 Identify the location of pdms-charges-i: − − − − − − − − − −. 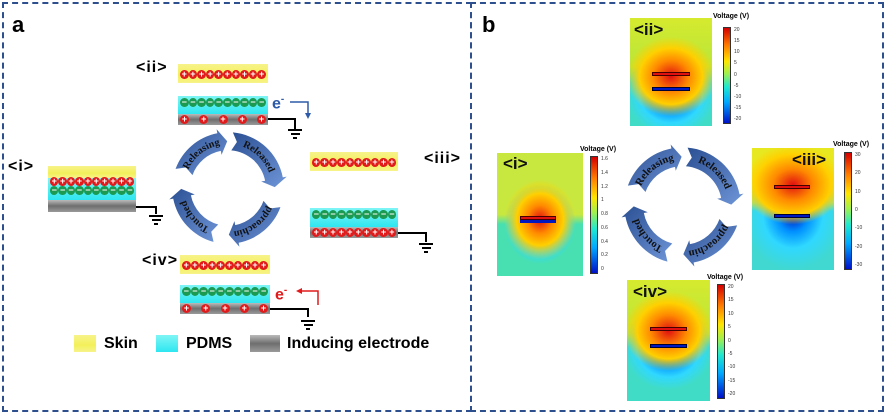
(92, 190).